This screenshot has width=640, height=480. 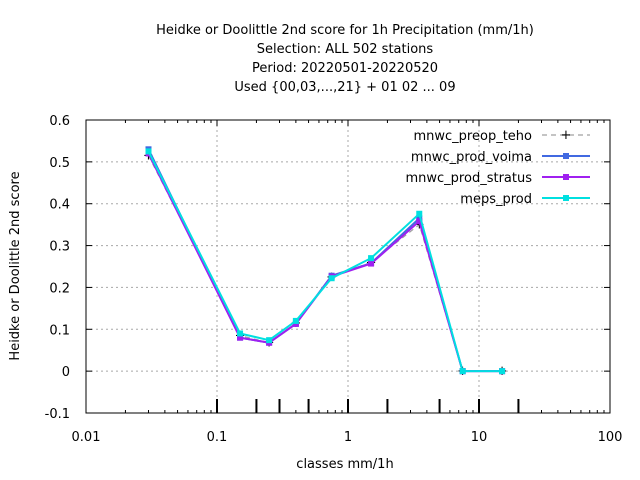 I want to click on x-axis-label: classes mm/1h, so click(x=344, y=464).